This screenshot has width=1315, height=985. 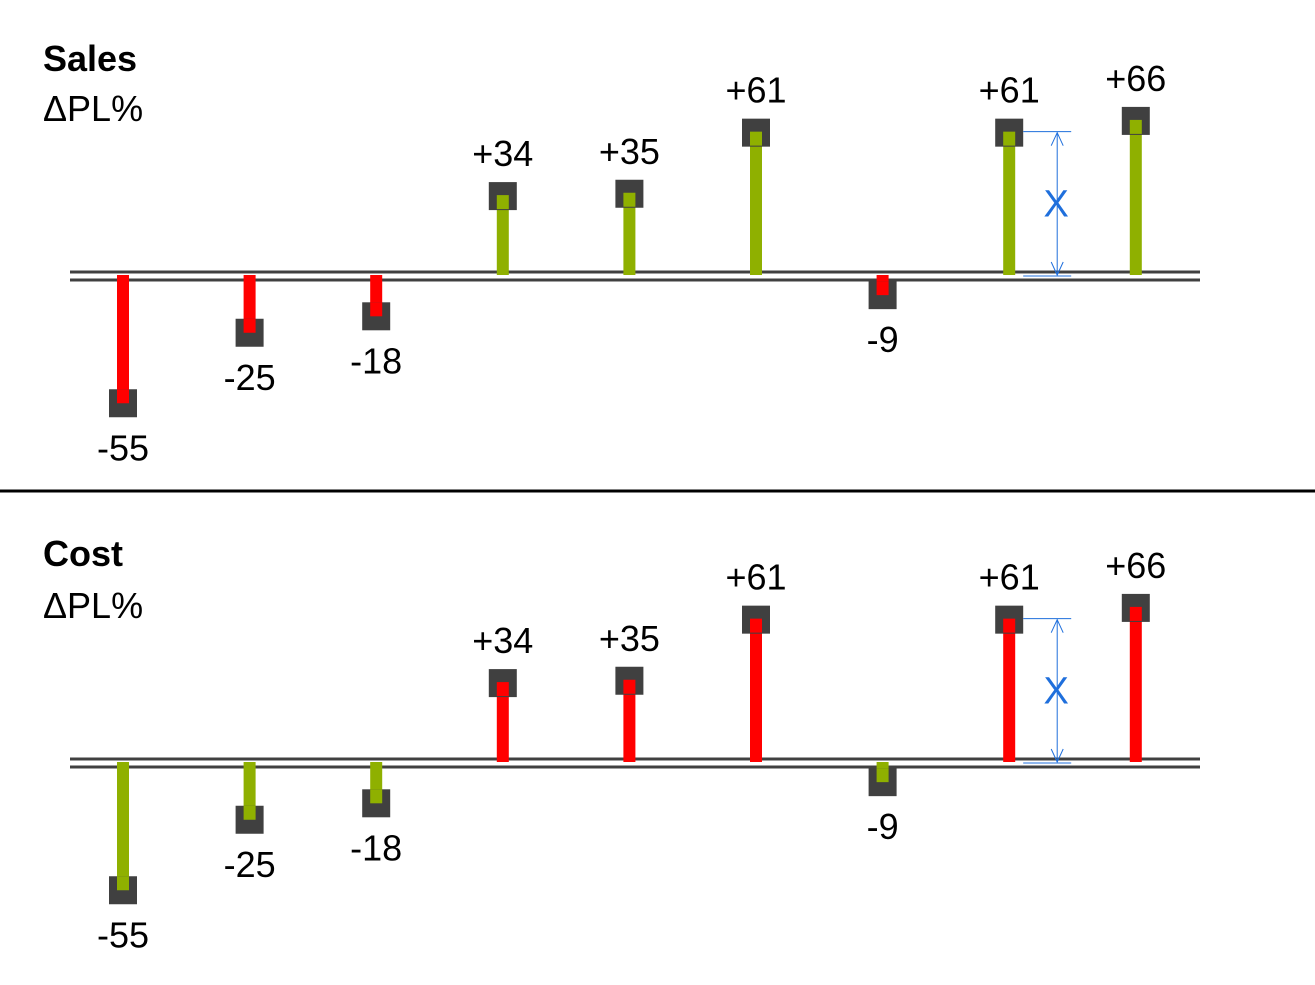 What do you see at coordinates (93, 605) in the screenshot?
I see `cost-subtitle: ΔPL%` at bounding box center [93, 605].